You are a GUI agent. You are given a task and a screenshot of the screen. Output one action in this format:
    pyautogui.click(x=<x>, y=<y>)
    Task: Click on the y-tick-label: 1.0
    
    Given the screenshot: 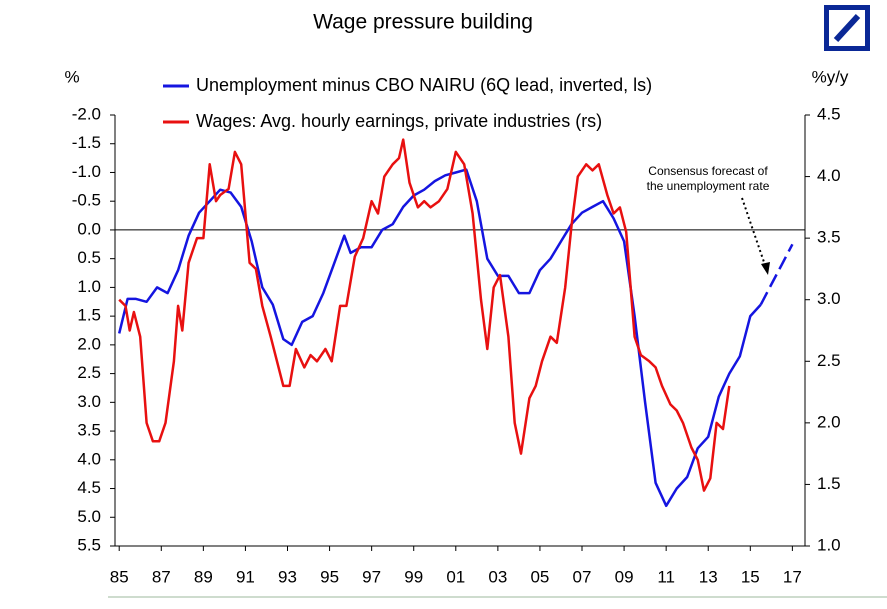 What is the action you would take?
    pyautogui.click(x=89, y=286)
    